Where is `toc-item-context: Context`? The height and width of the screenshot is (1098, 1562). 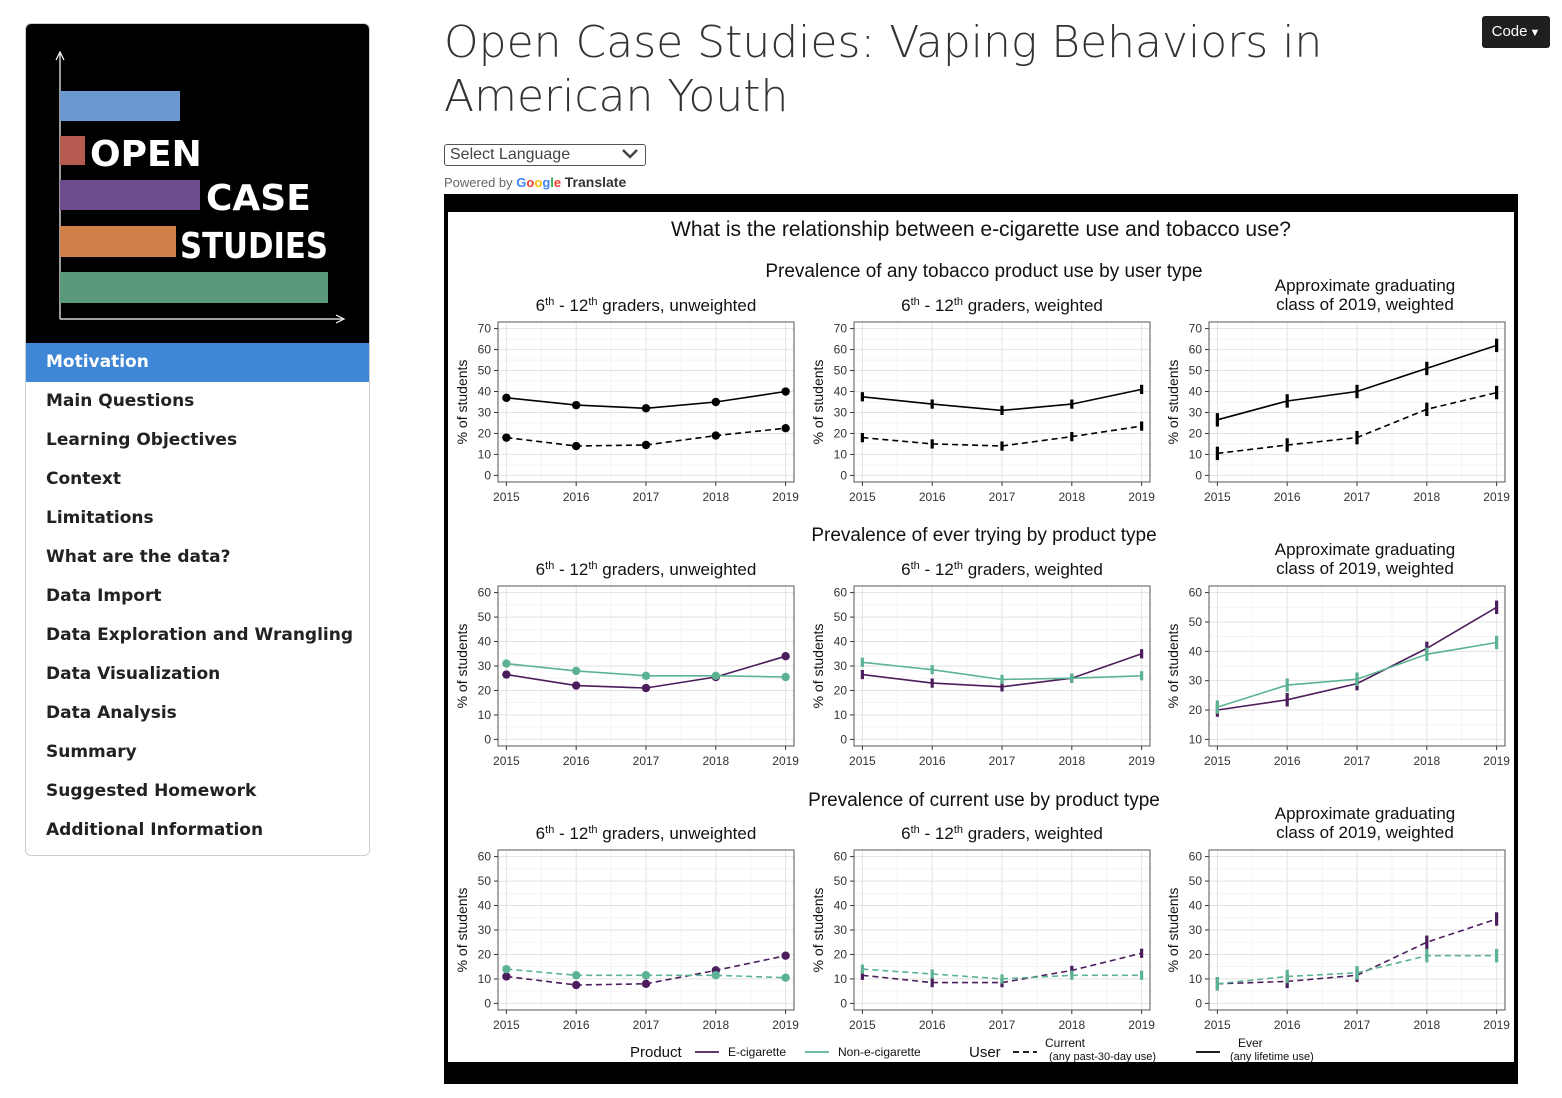 toc-item-context: Context is located at coordinates (84, 479).